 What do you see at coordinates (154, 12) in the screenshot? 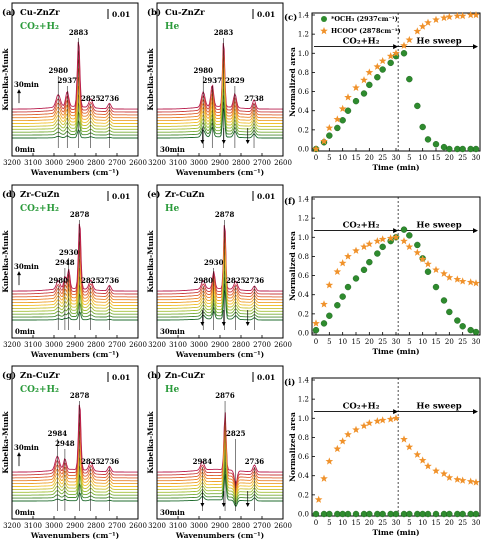
I see `panel-letter: (b)` at bounding box center [154, 12].